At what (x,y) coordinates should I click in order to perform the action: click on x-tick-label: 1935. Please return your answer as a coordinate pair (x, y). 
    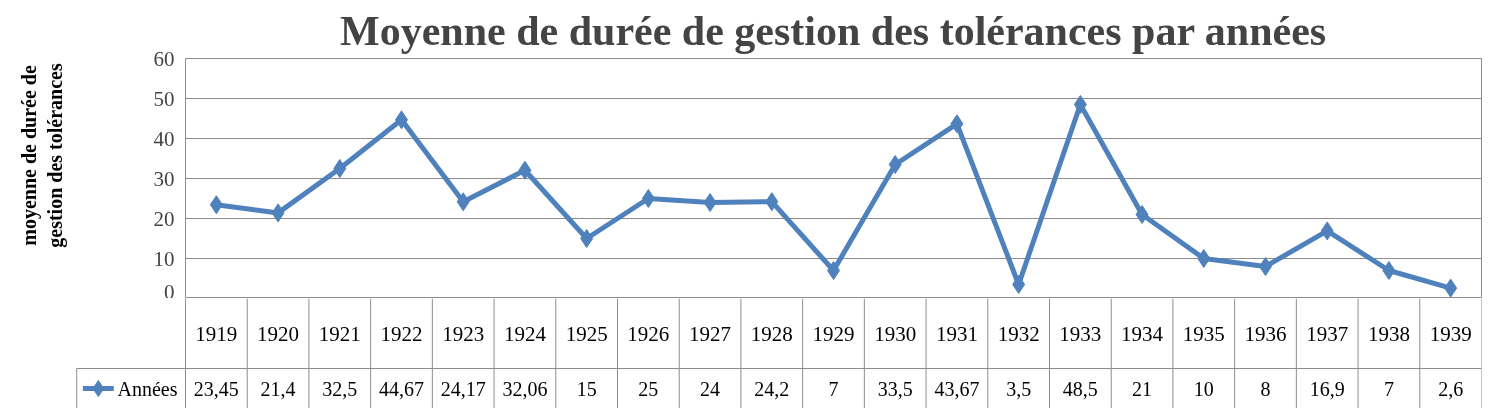
    Looking at the image, I should click on (1203, 333).